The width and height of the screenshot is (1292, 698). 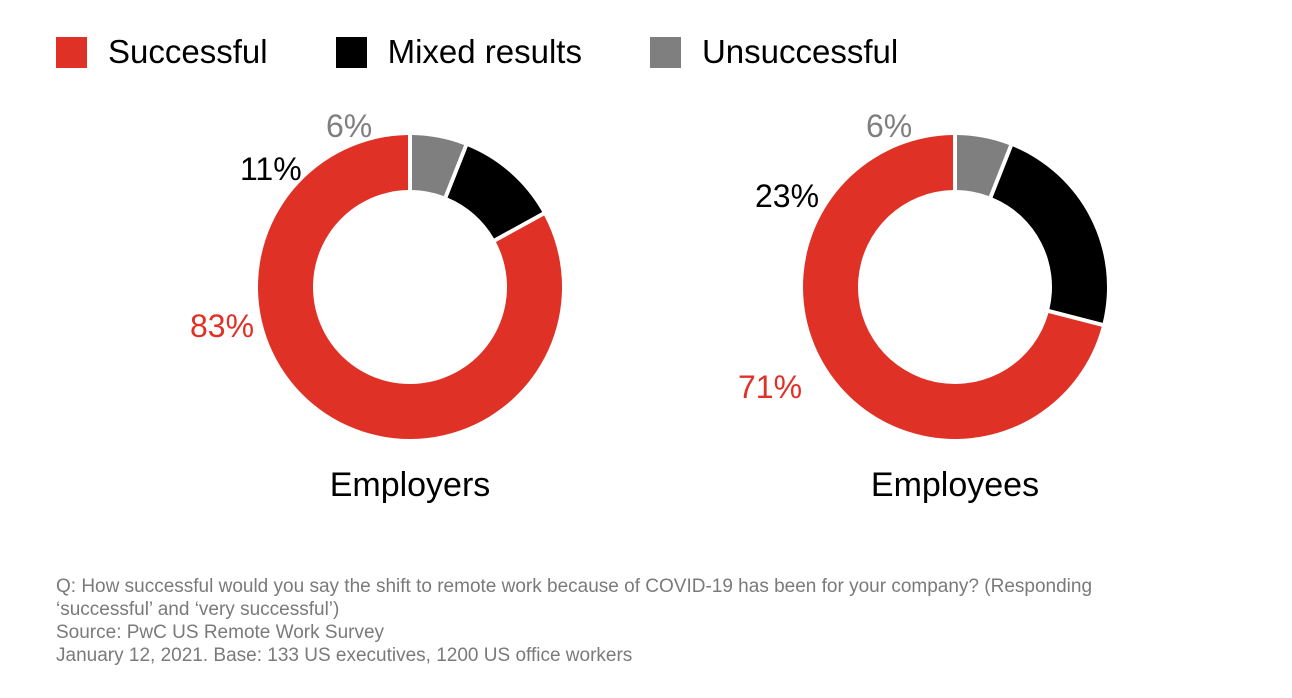 What do you see at coordinates (410, 485) in the screenshot?
I see `chart-title-employers: Employers` at bounding box center [410, 485].